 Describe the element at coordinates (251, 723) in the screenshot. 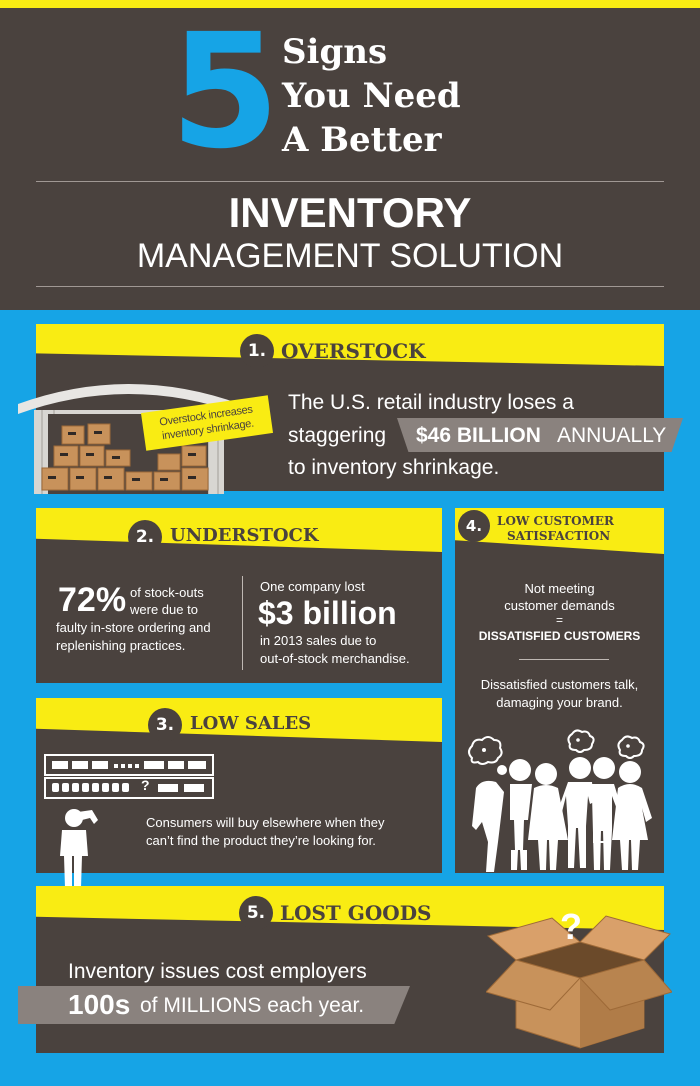

I see `low-sales-title: LOW SALES` at that location.